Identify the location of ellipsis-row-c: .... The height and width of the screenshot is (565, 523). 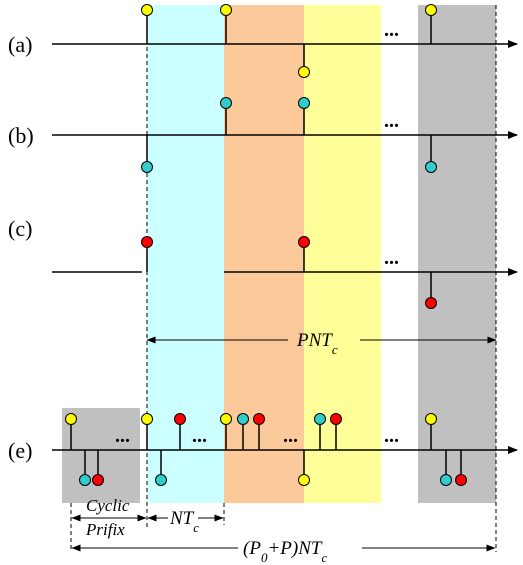
(391, 258).